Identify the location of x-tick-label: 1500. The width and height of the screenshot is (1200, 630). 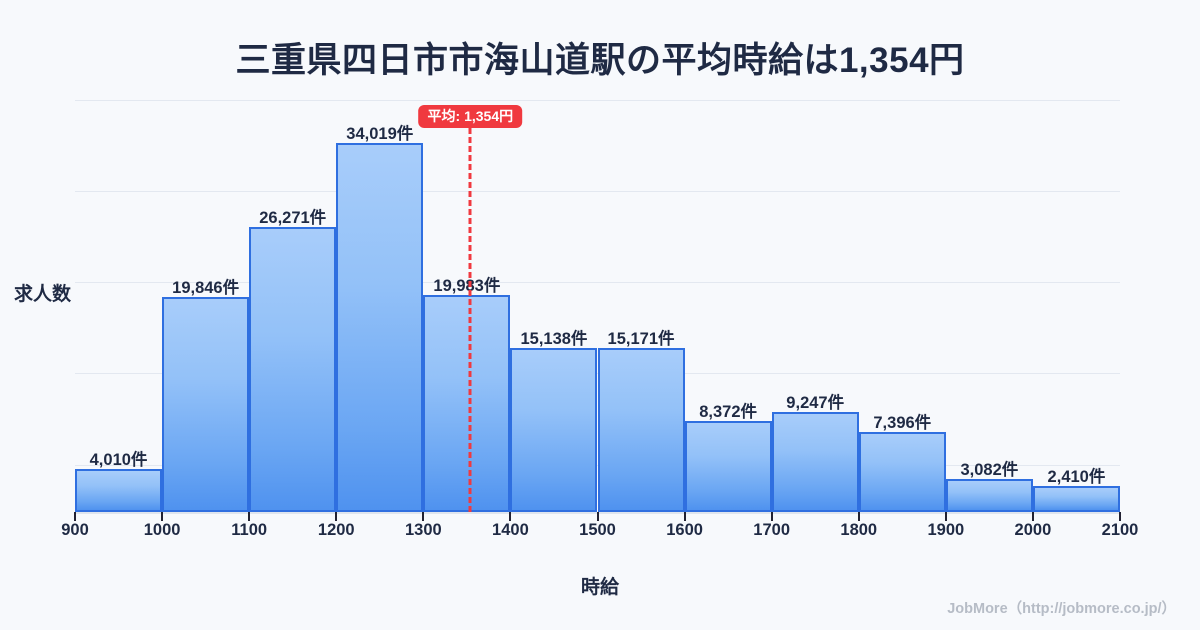
(597, 530).